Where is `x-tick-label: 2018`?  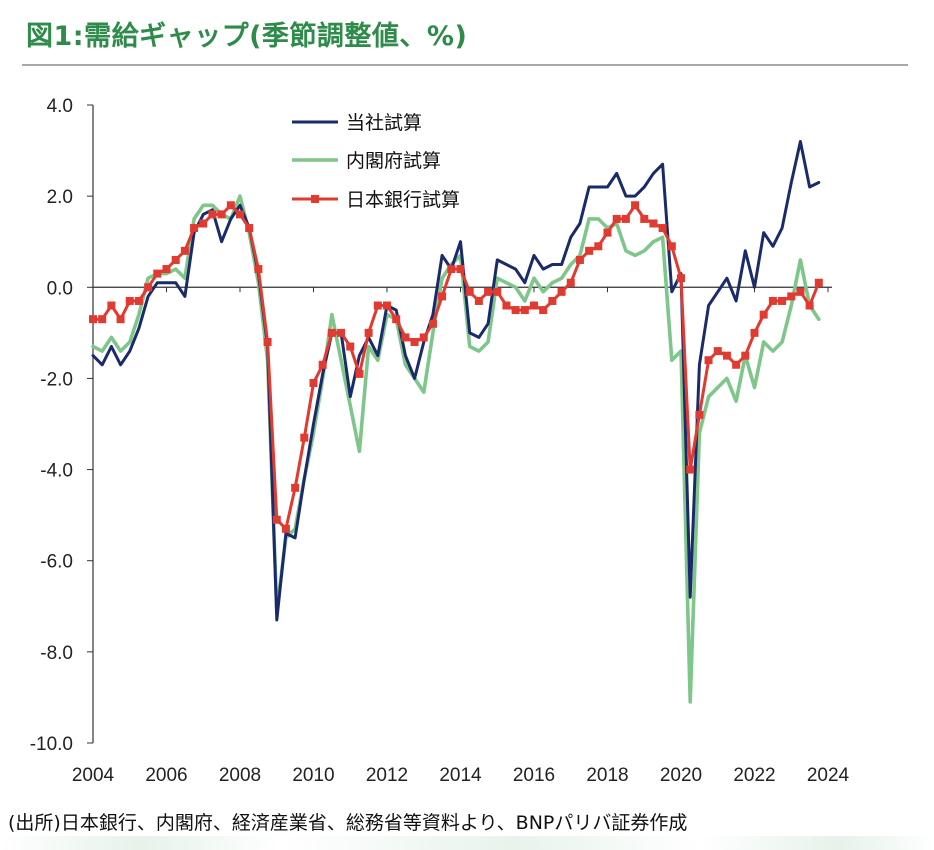
x-tick-label: 2018 is located at coordinates (607, 775).